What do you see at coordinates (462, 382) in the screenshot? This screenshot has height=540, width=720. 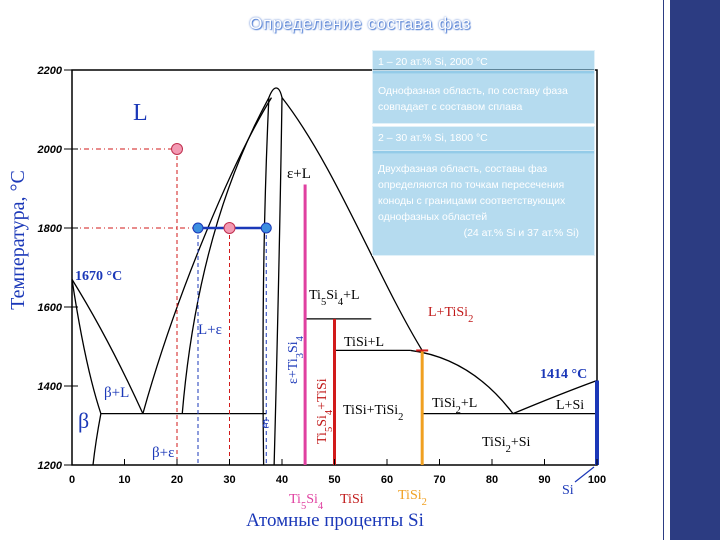 I see `liquidus-tisi2-right` at bounding box center [462, 382].